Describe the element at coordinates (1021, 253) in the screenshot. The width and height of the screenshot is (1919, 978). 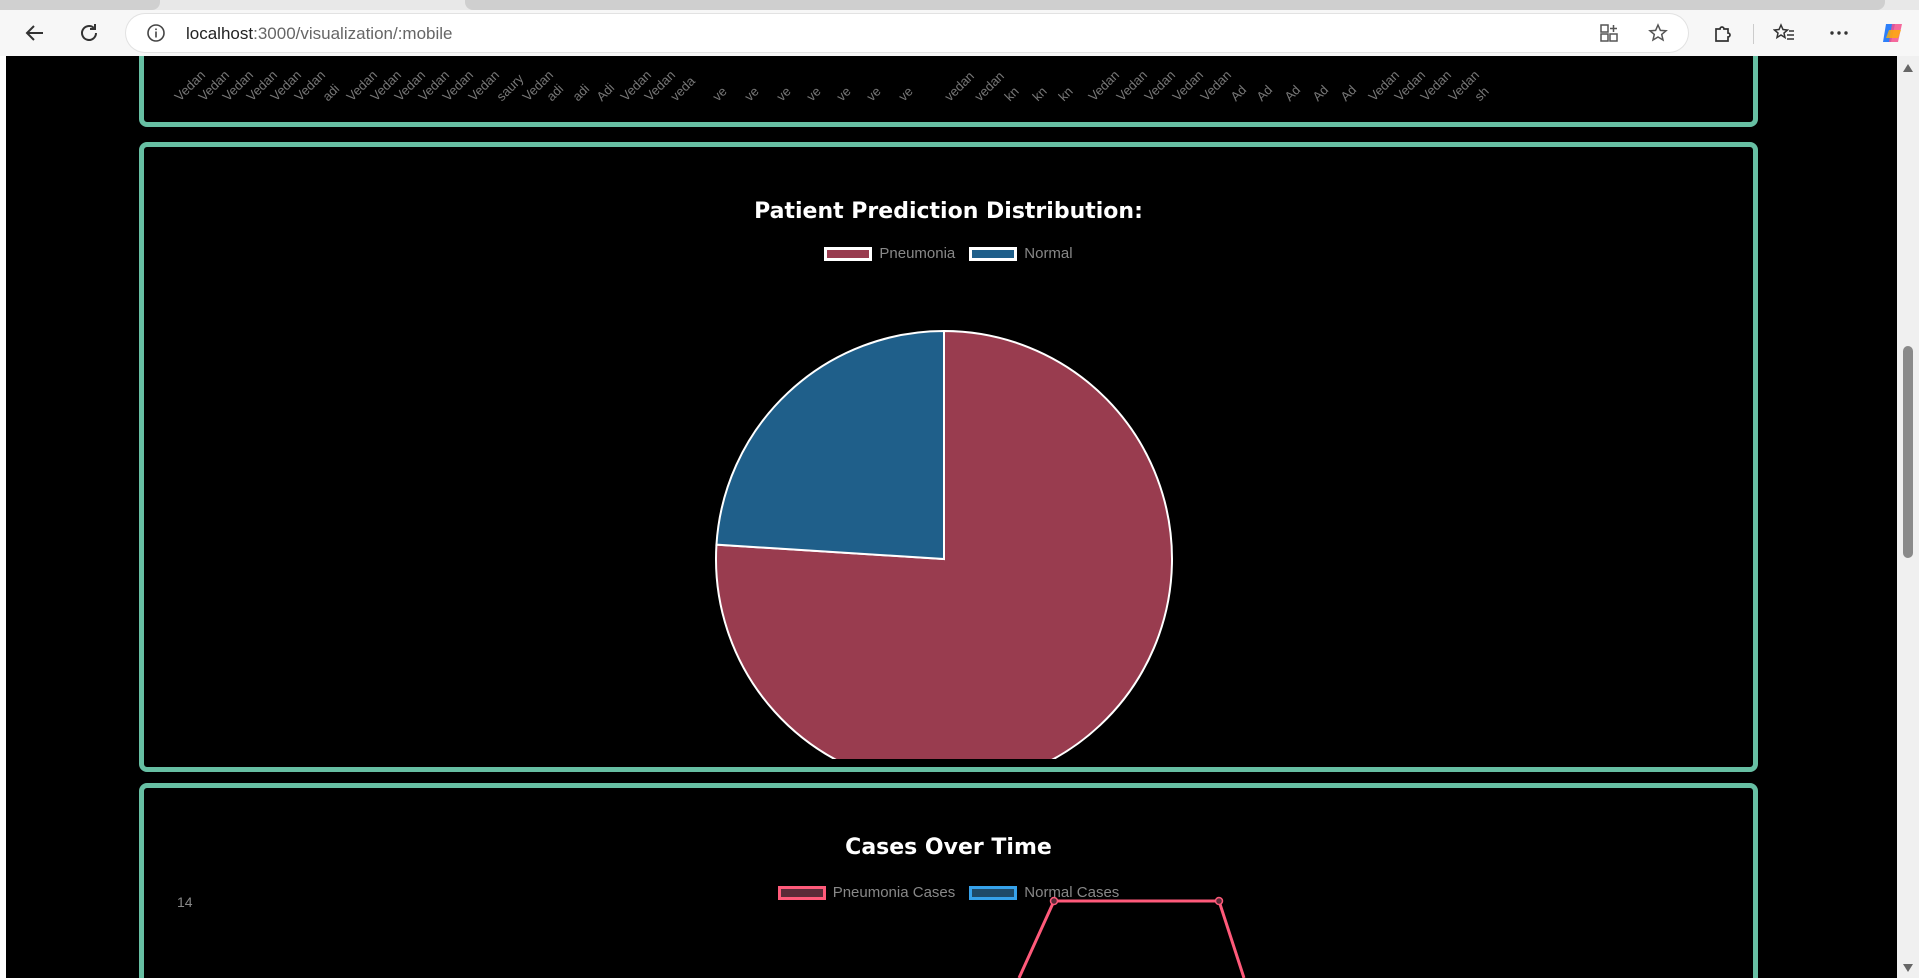
I see `legend-item: Normal` at that location.